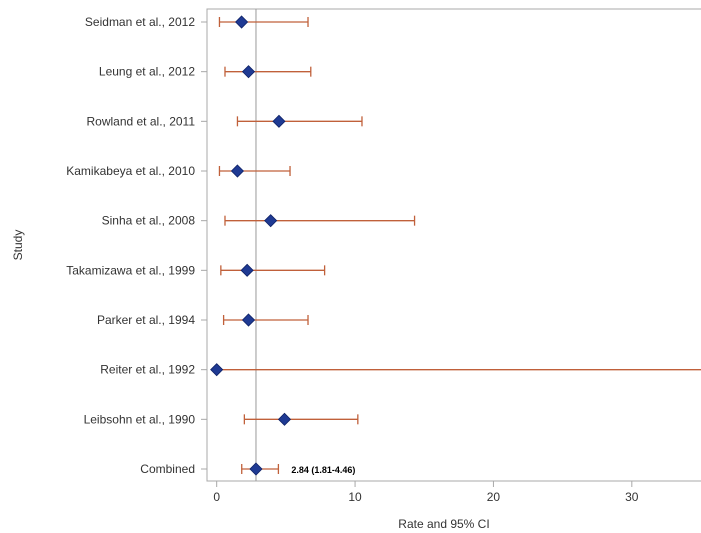 The height and width of the screenshot is (533, 701). Describe the element at coordinates (149, 221) in the screenshot. I see `study-label: Sinha et al., 2008` at that location.